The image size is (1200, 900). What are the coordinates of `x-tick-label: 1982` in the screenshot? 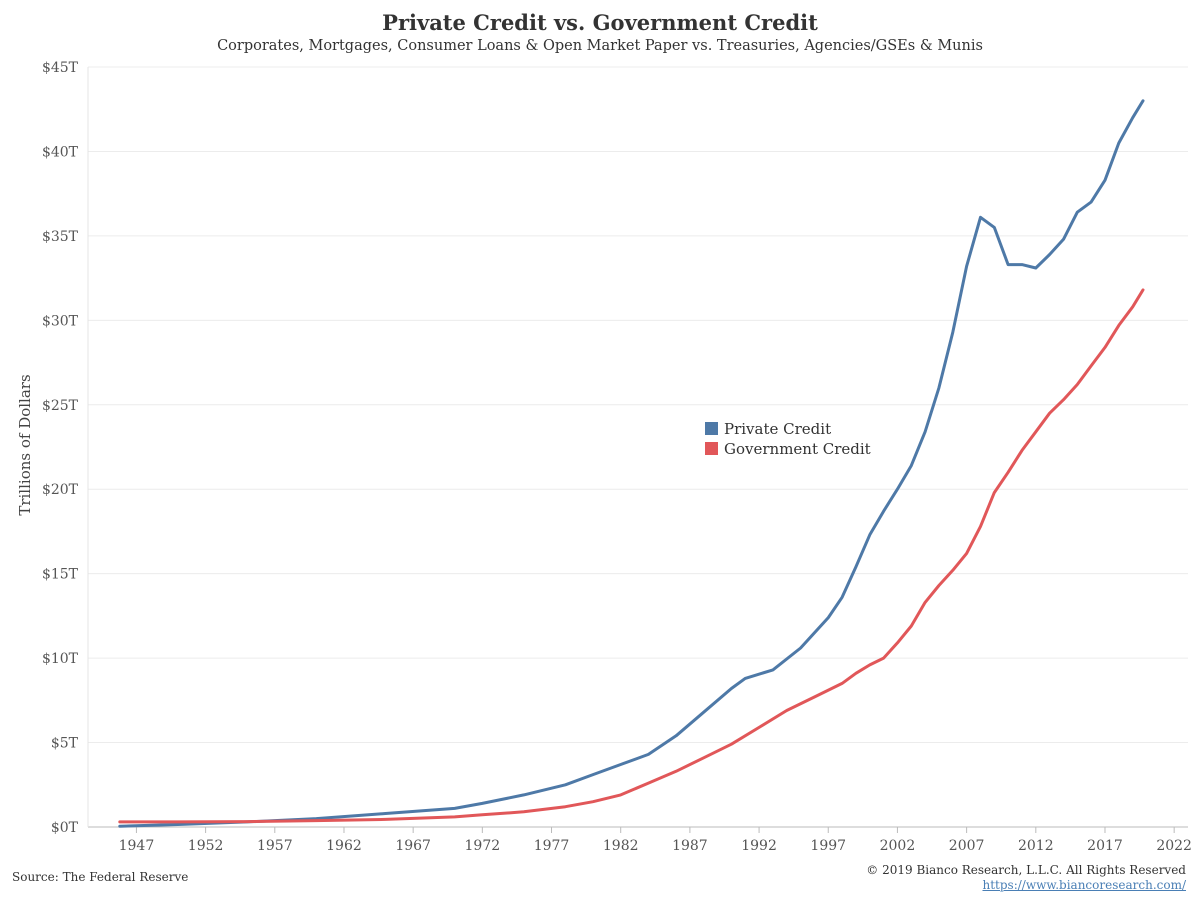 It's located at (621, 846).